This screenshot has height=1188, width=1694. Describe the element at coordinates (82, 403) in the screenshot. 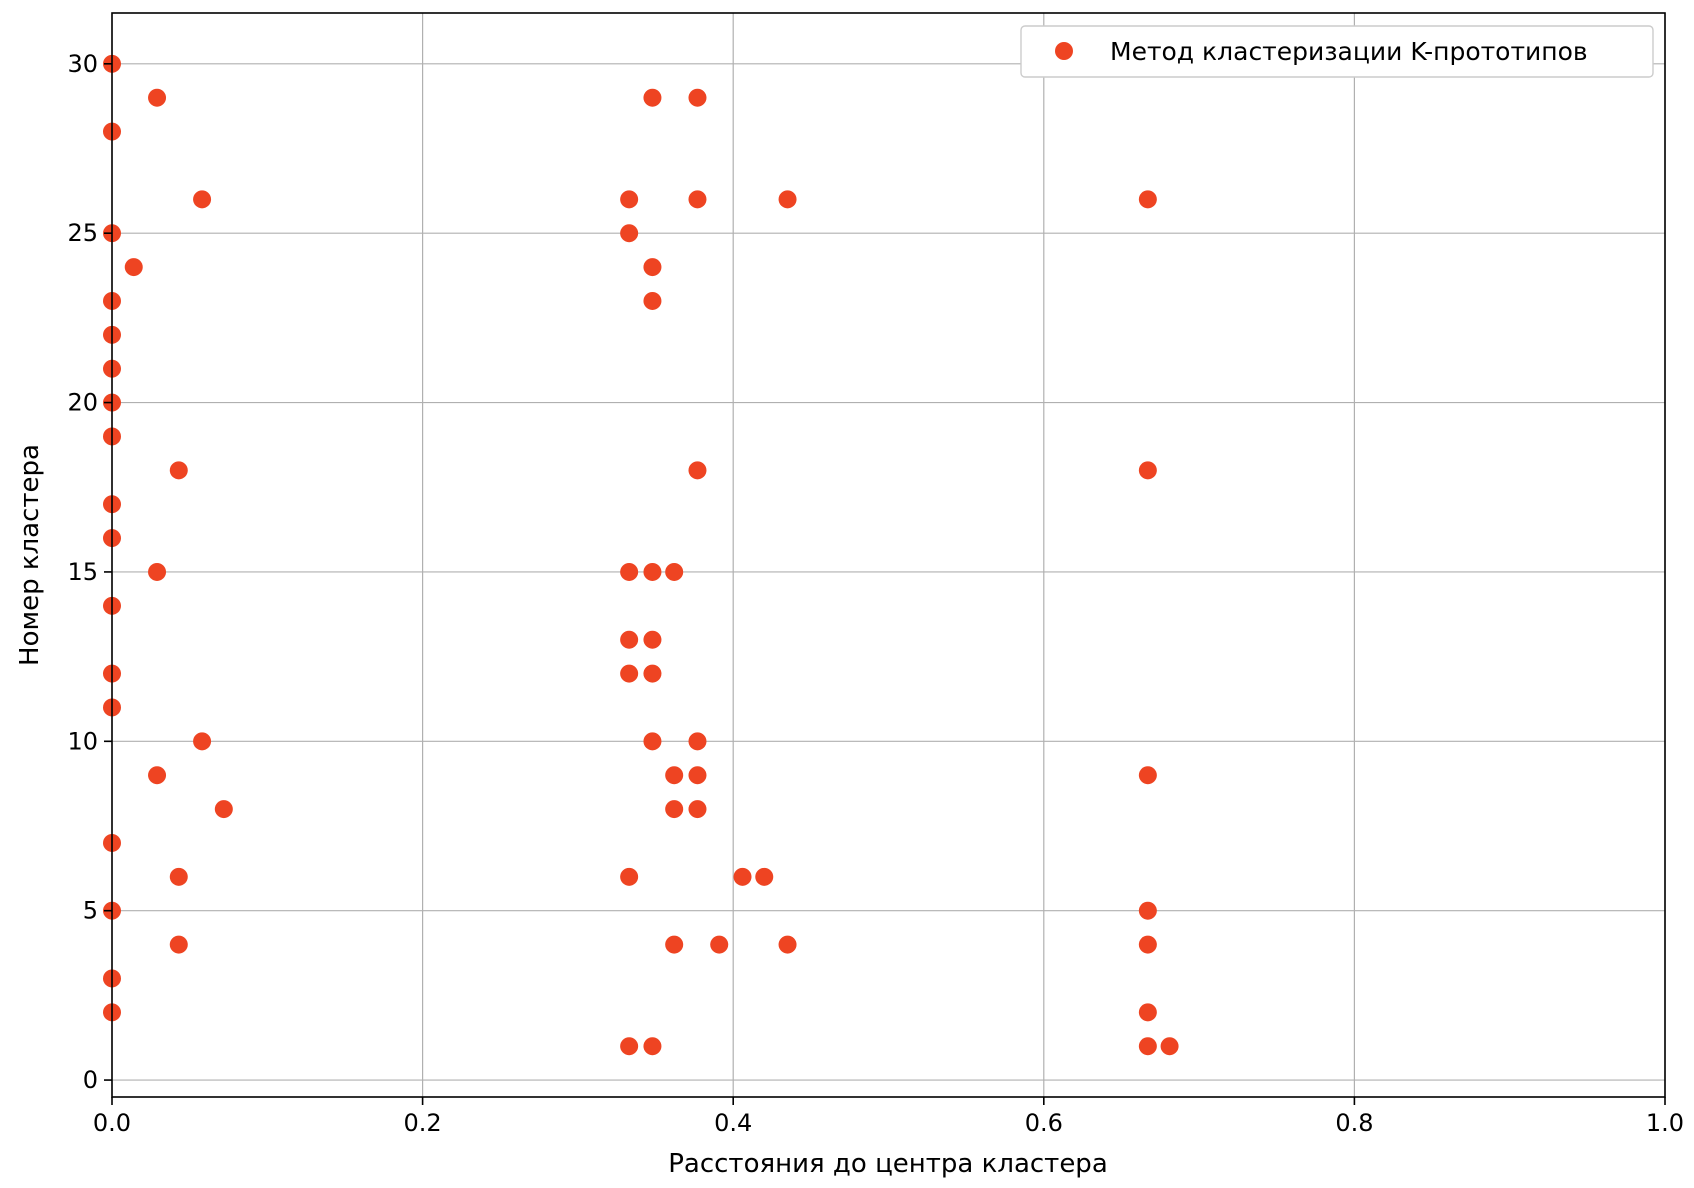

I see `y-tick-label: 20` at that location.